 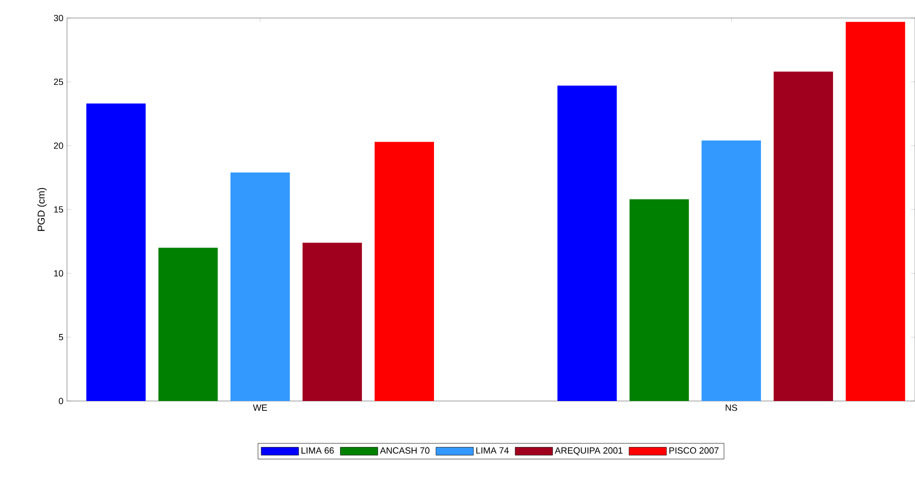 What do you see at coordinates (59, 273) in the screenshot?
I see `y-tick-label: 10` at bounding box center [59, 273].